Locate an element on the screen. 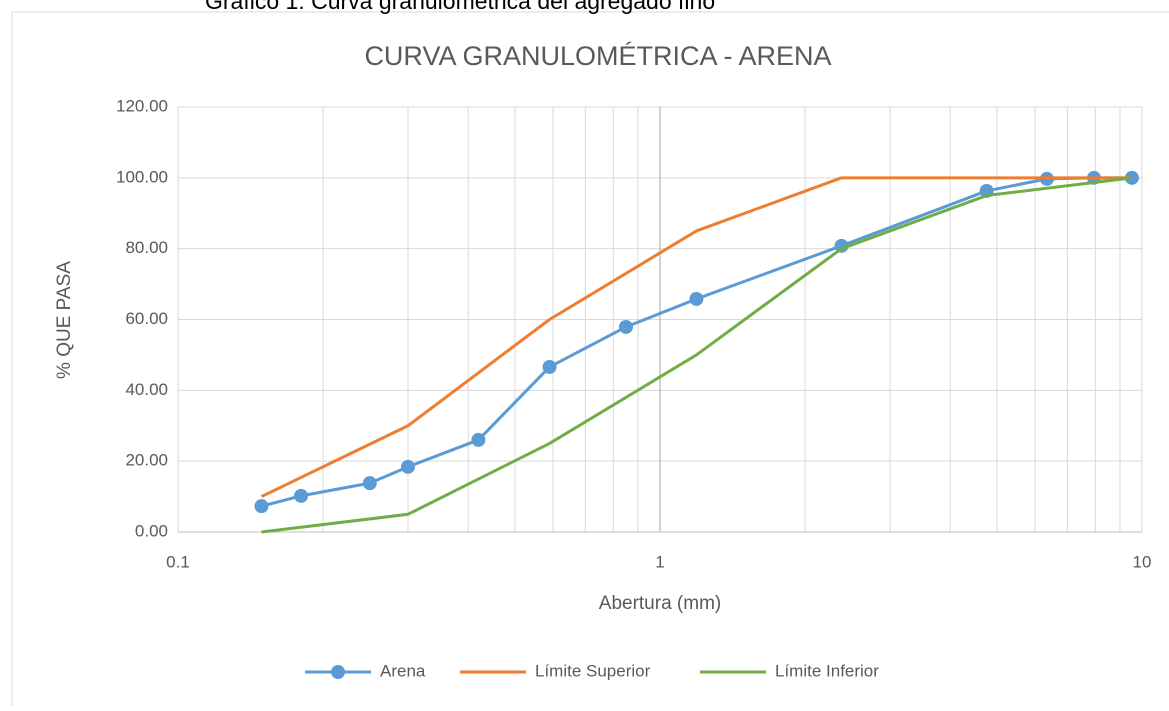  y-tick-label: 40.00 is located at coordinates (146, 389).